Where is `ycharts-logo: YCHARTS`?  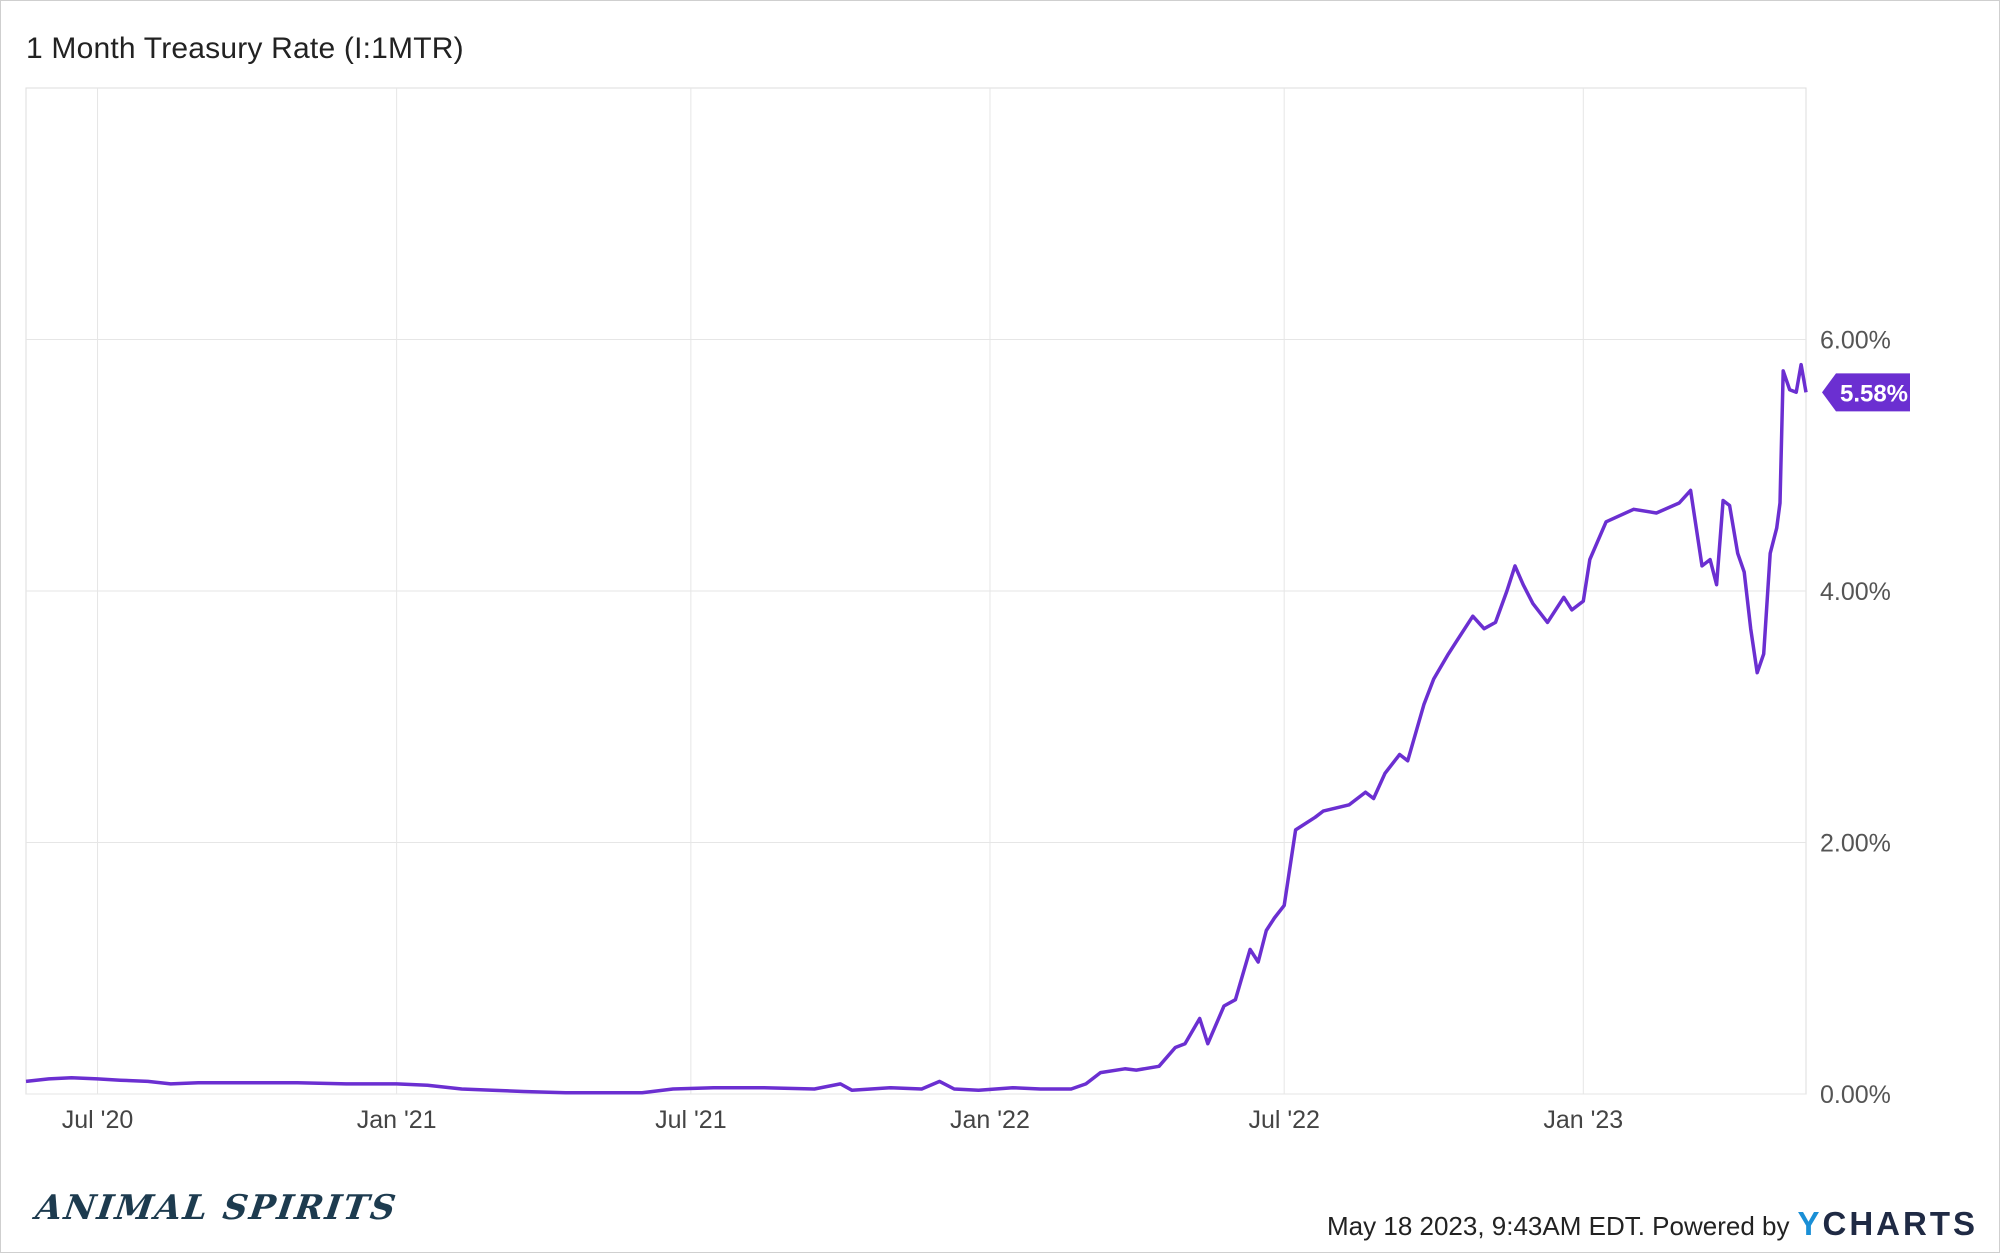
ycharts-logo: YCHARTS is located at coordinates (1887, 1224).